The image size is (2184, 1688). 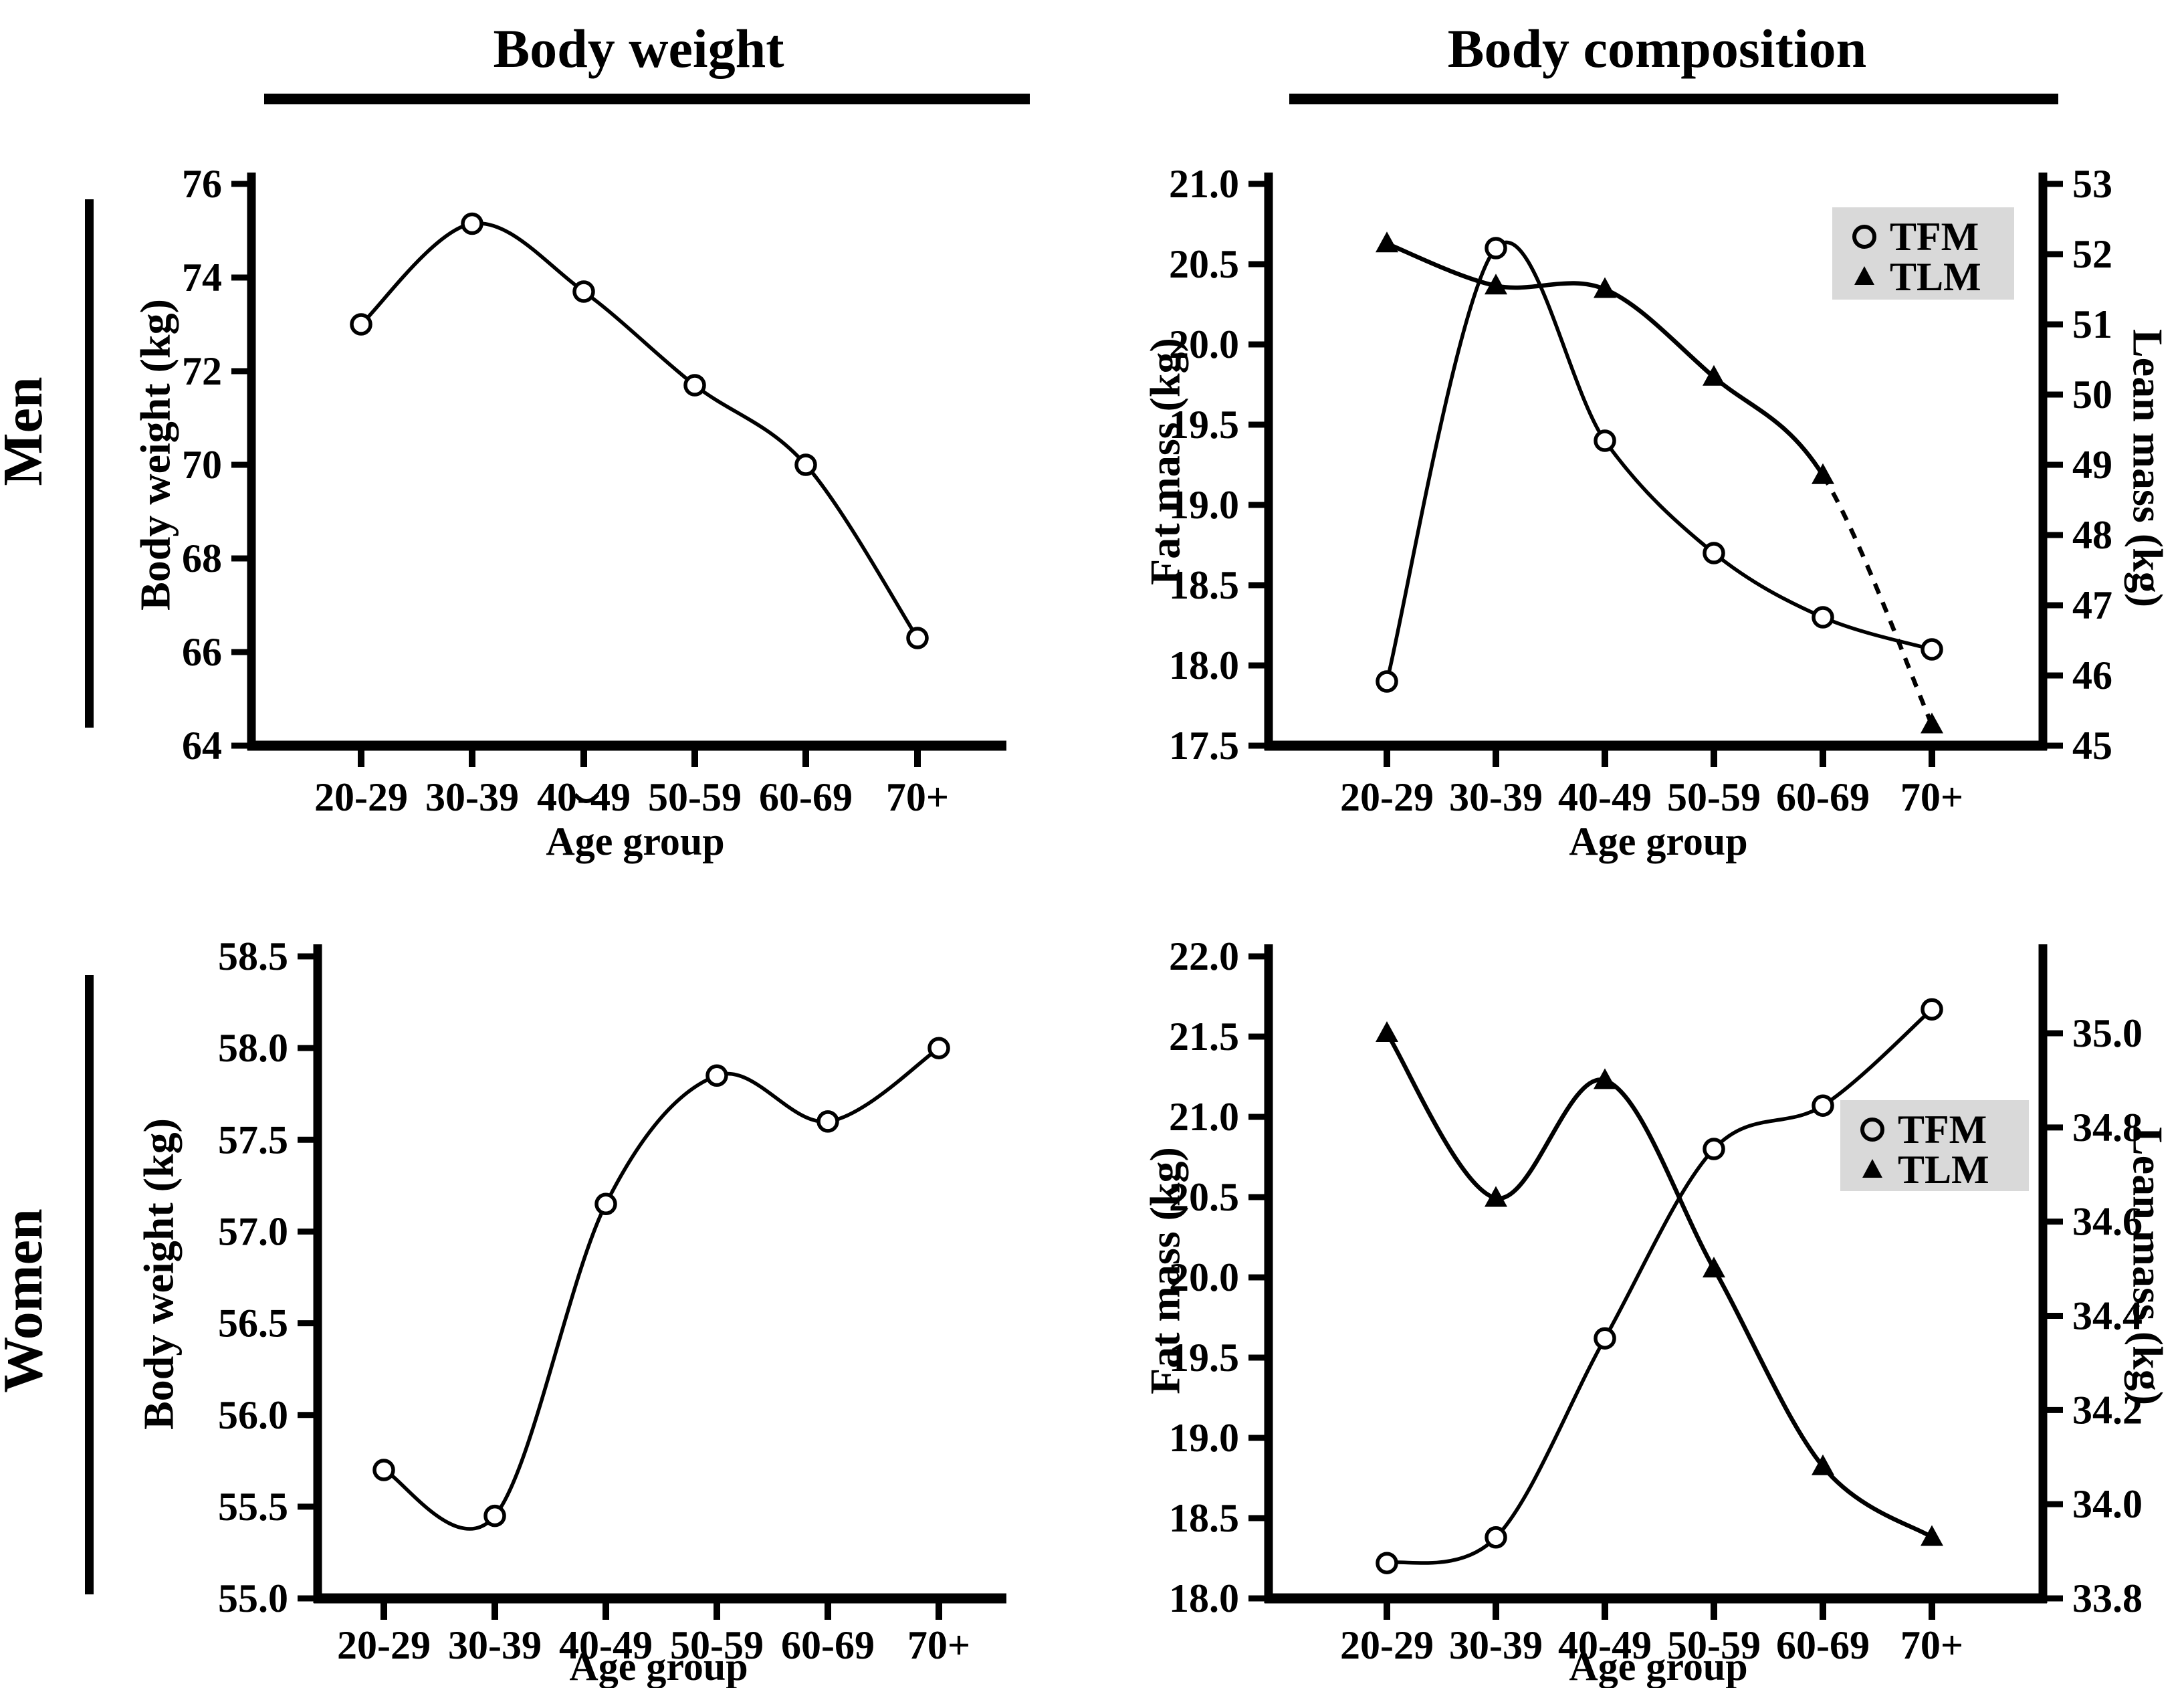 What do you see at coordinates (27, 1300) in the screenshot?
I see `row-label-women: Women` at bounding box center [27, 1300].